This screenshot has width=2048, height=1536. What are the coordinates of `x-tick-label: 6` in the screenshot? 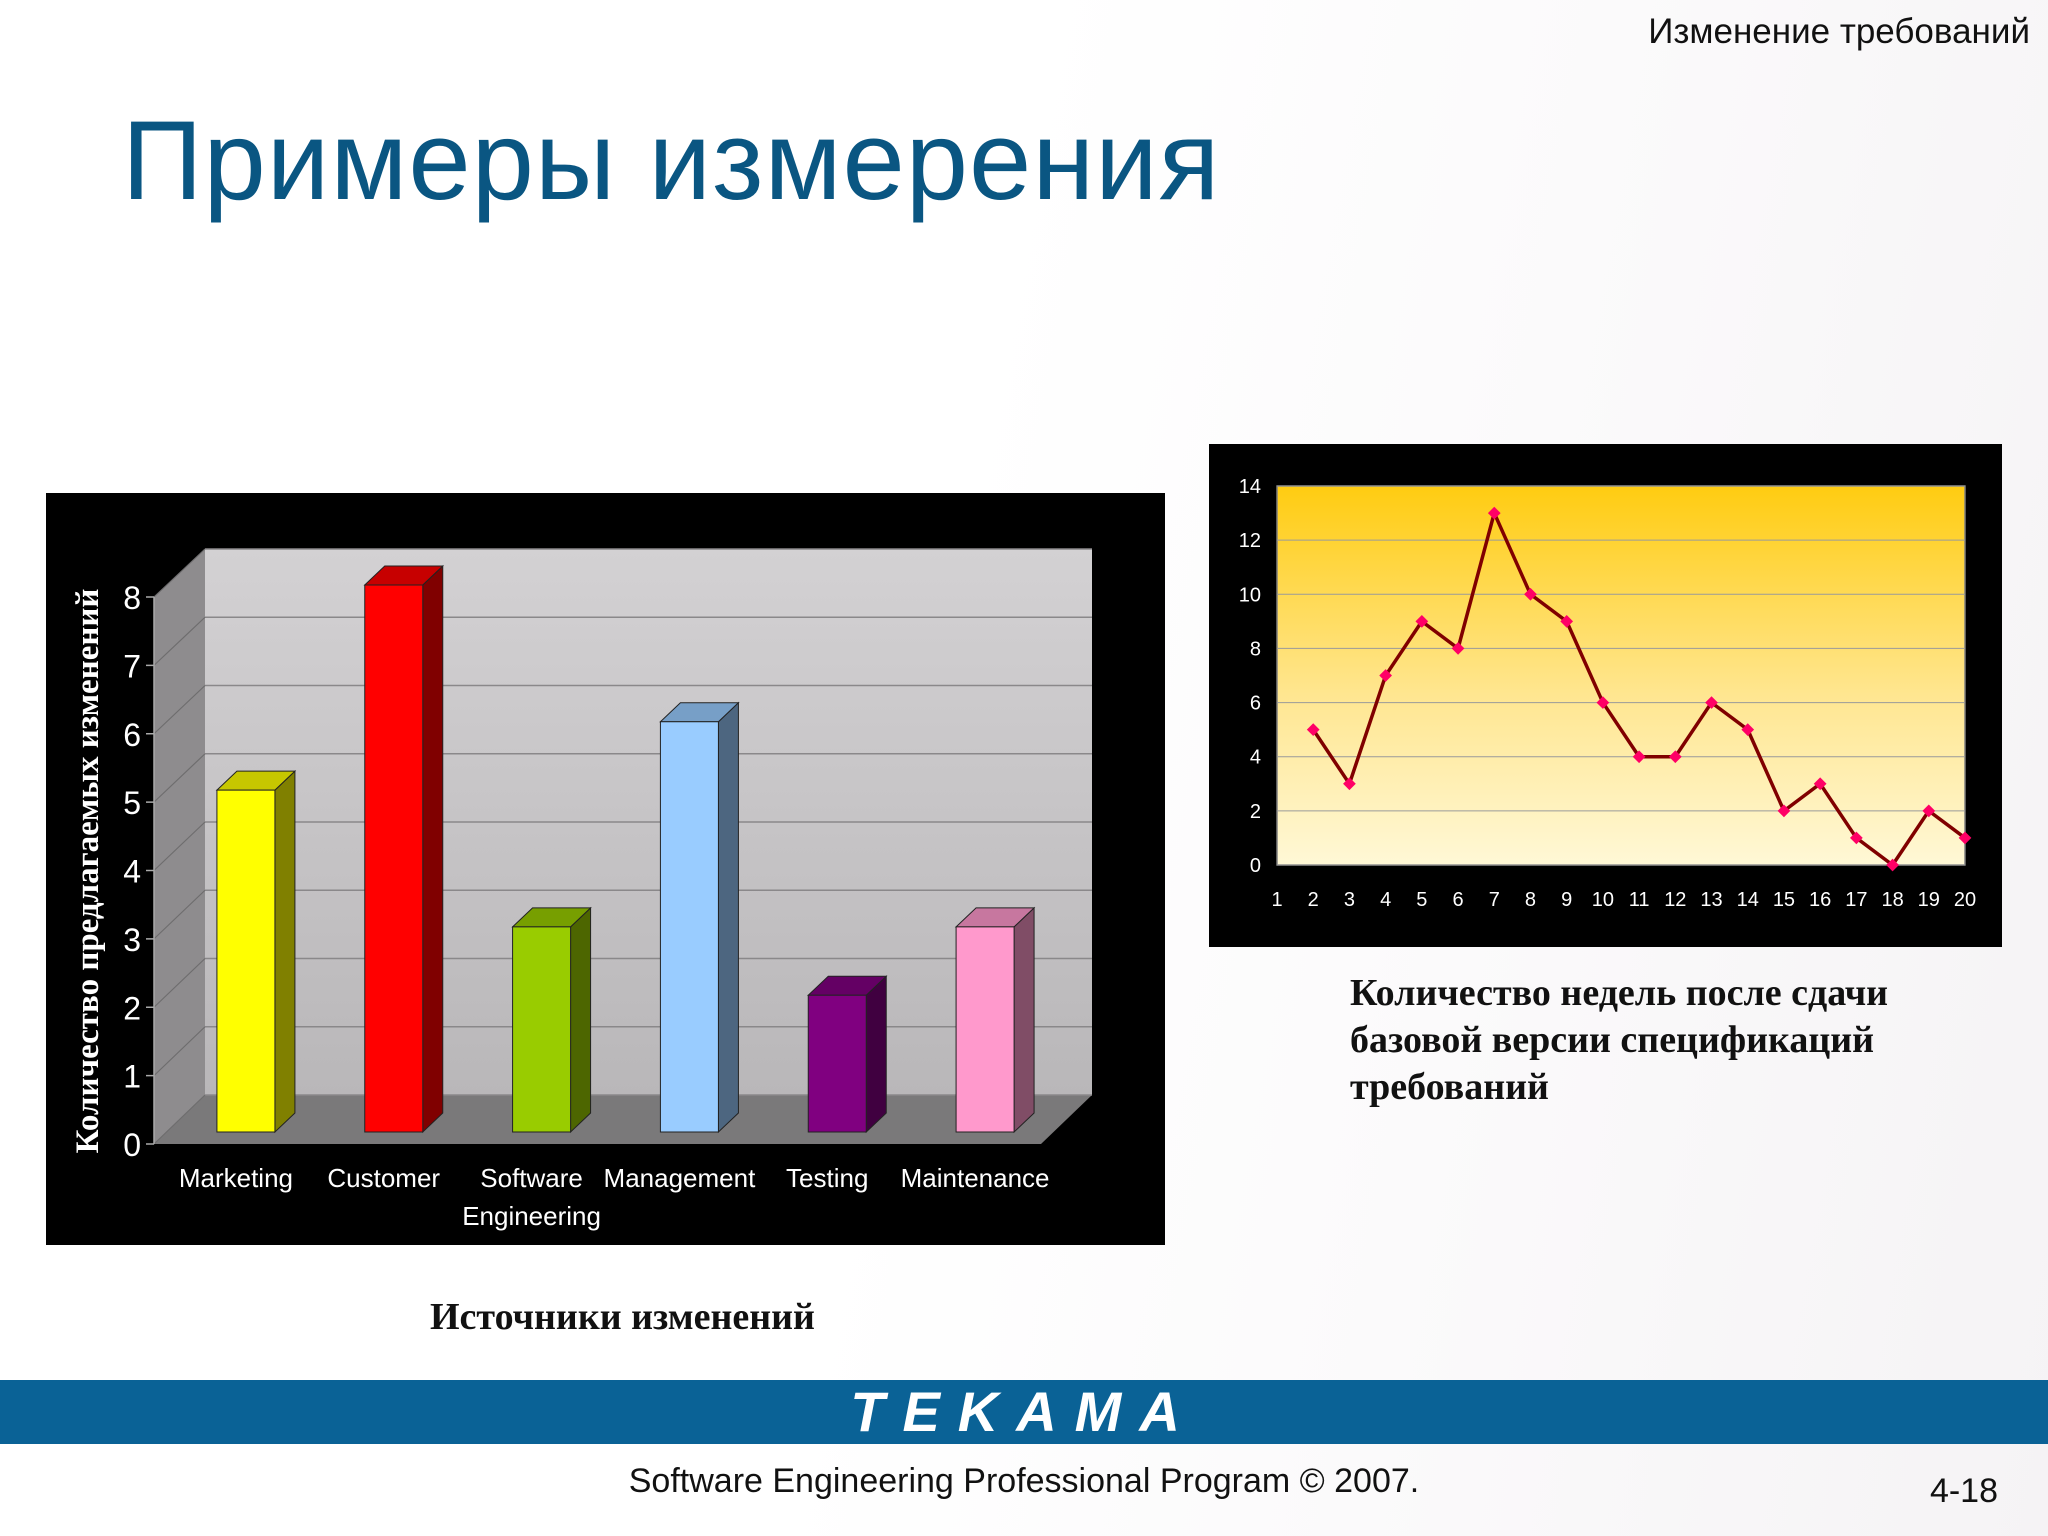 It's located at (1457, 900).